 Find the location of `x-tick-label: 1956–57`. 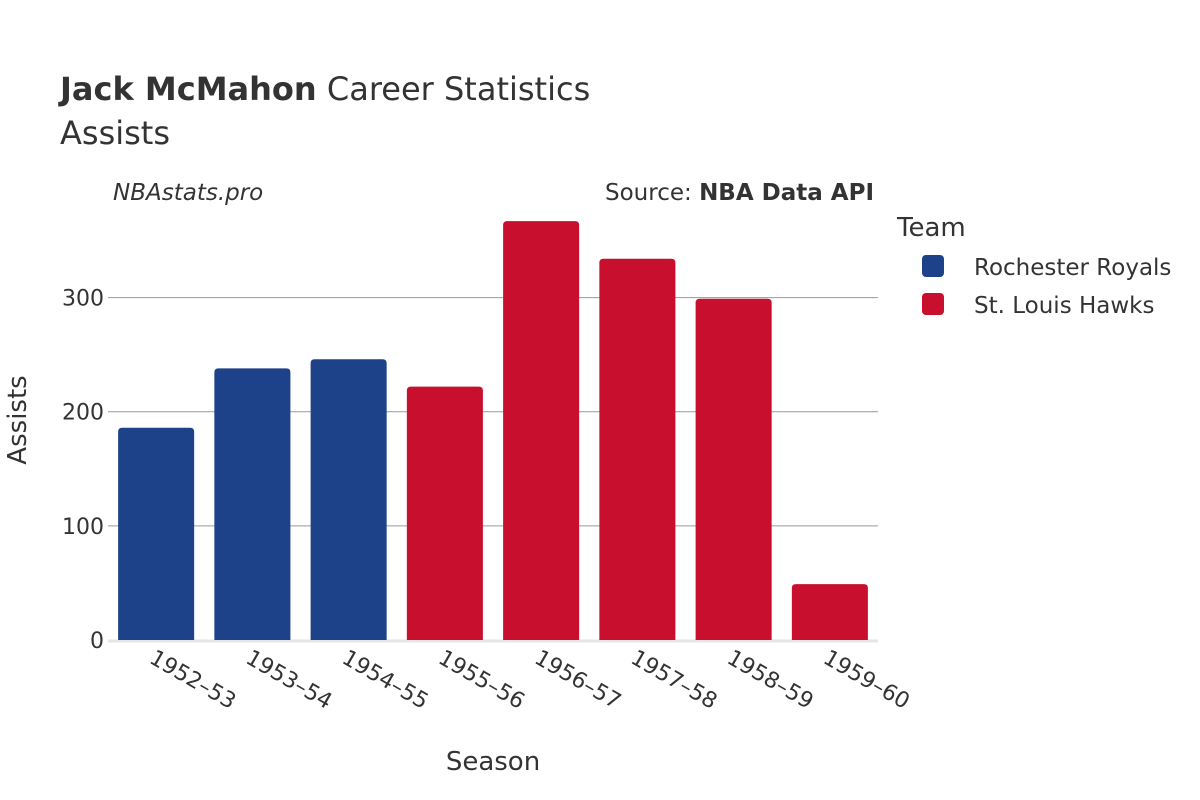

x-tick-label: 1956–57 is located at coordinates (577, 680).